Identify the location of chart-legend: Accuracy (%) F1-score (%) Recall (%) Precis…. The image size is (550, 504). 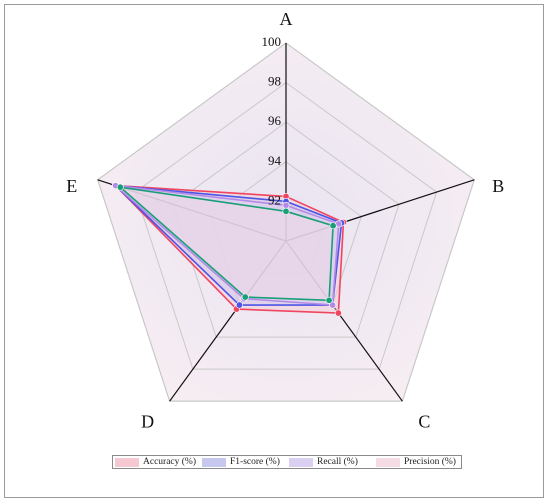
(287, 462).